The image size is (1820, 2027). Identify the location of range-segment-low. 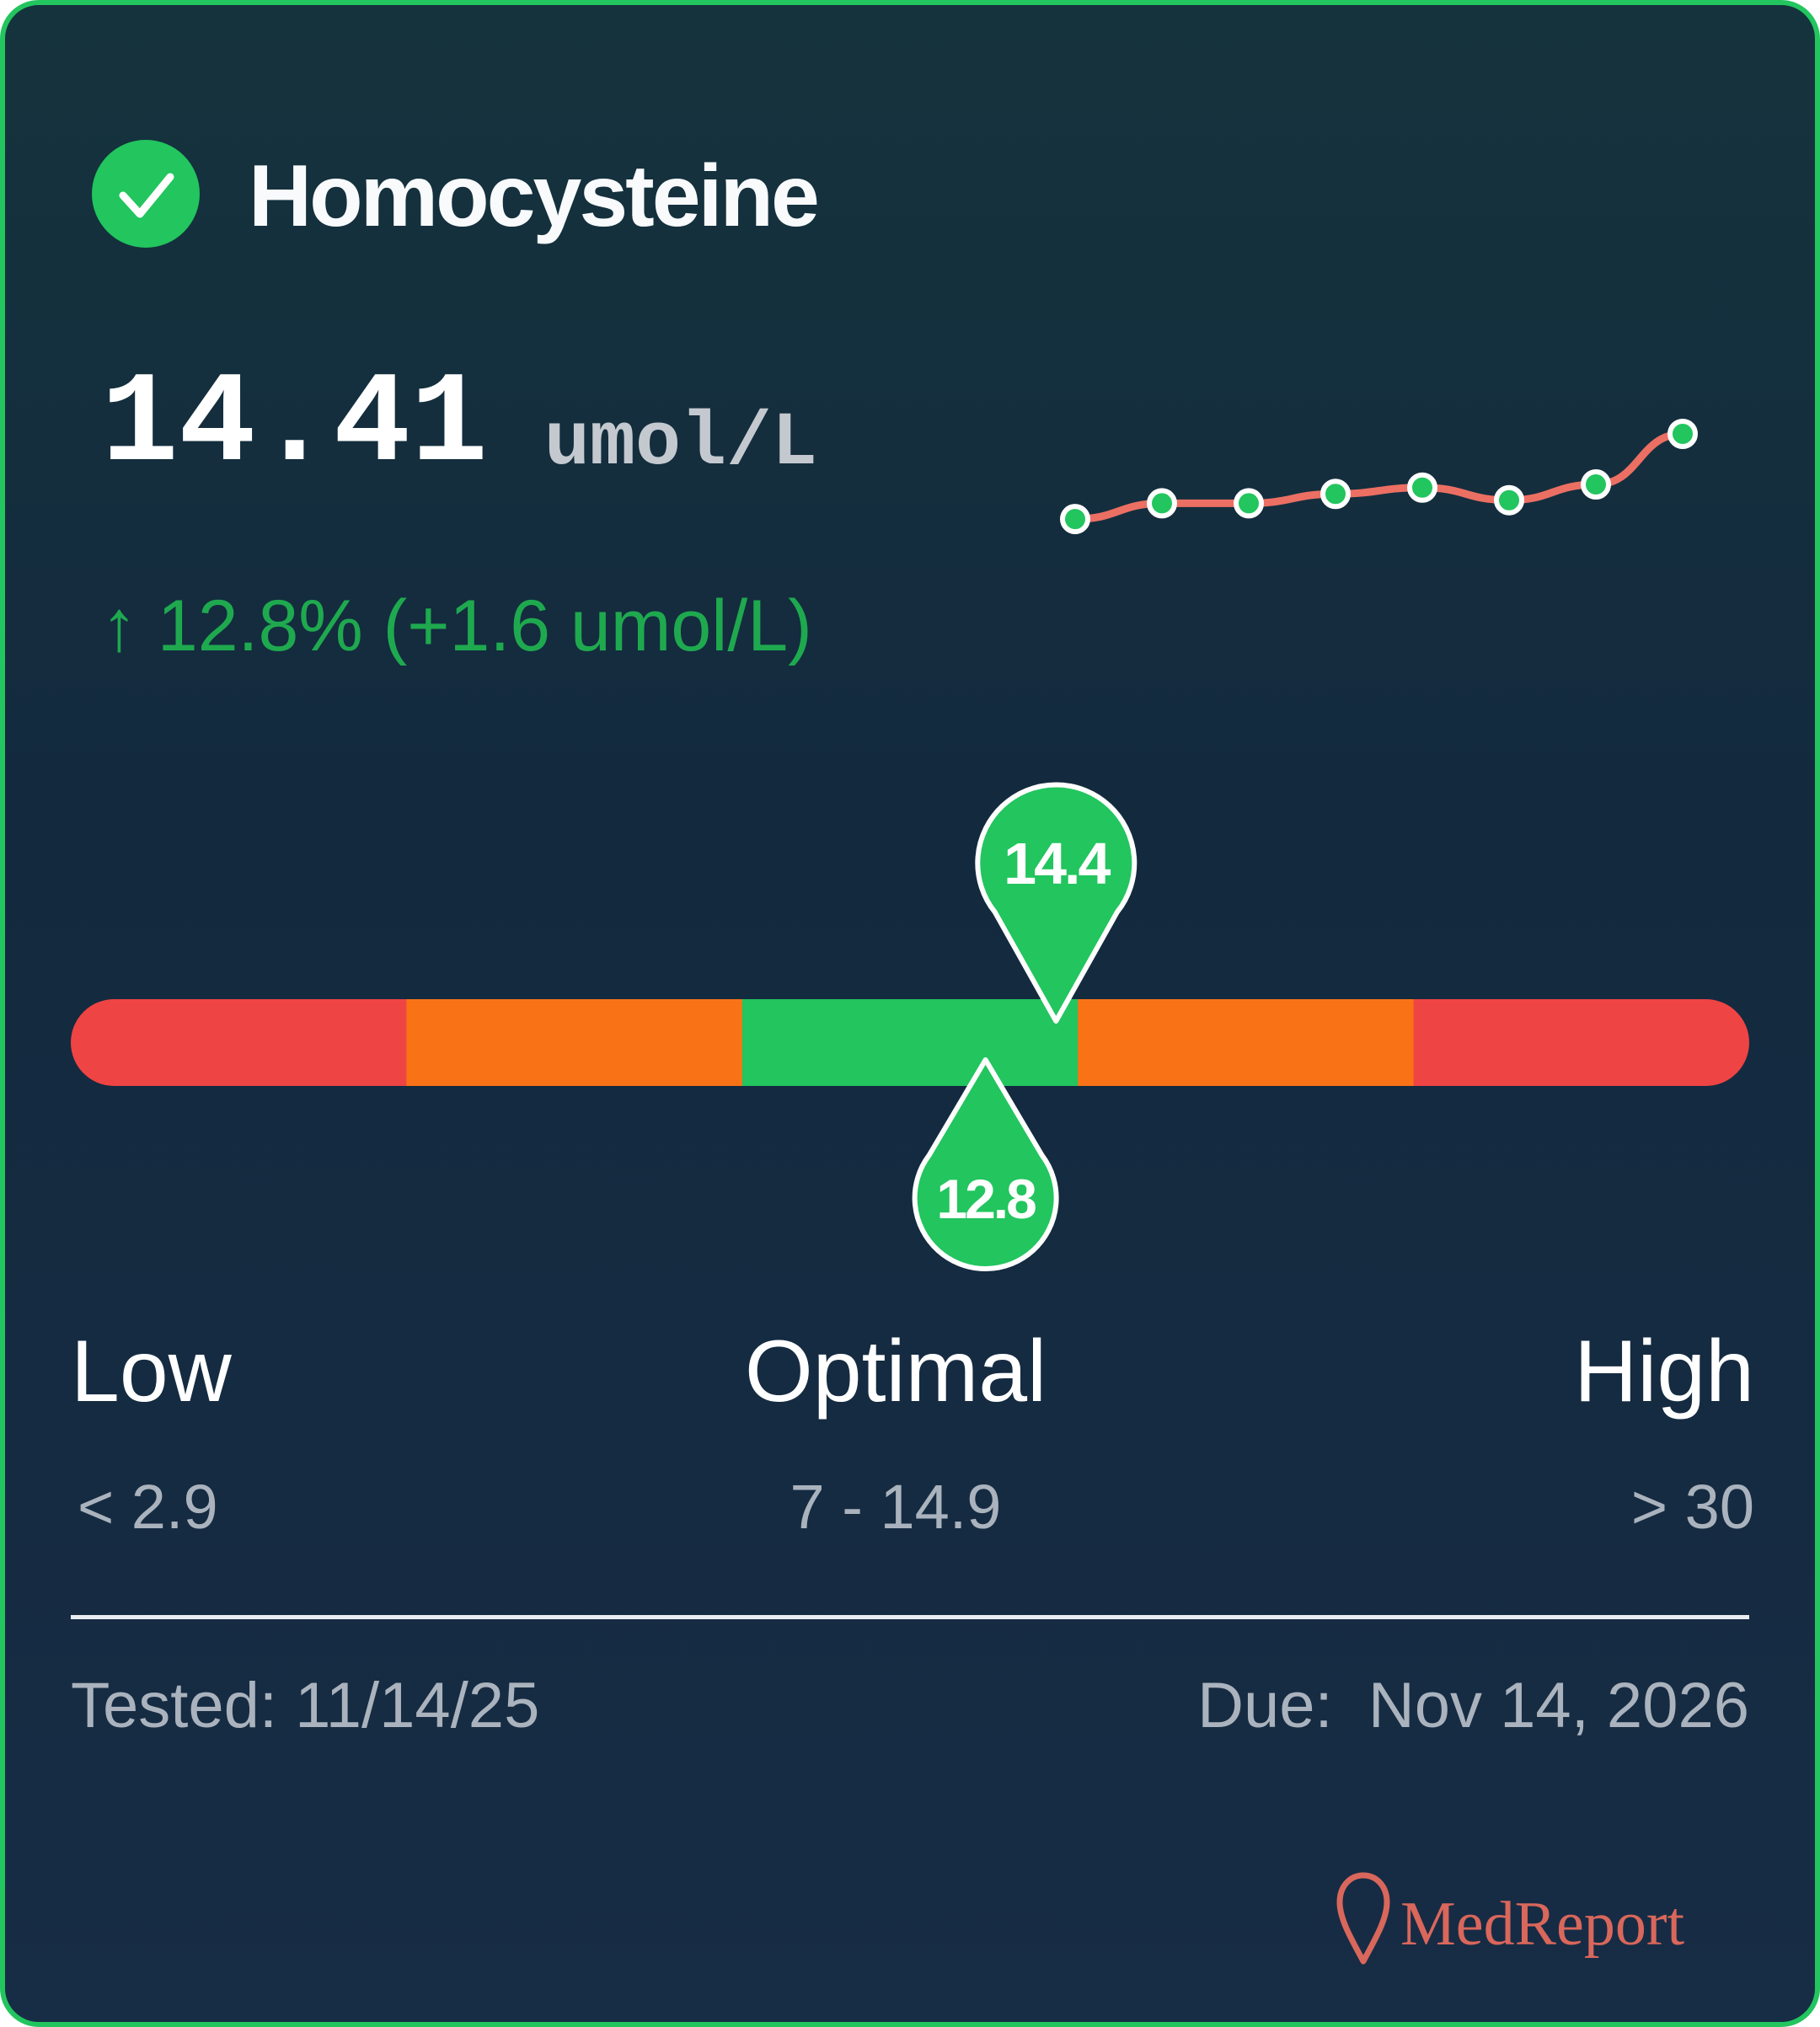
(574, 1042).